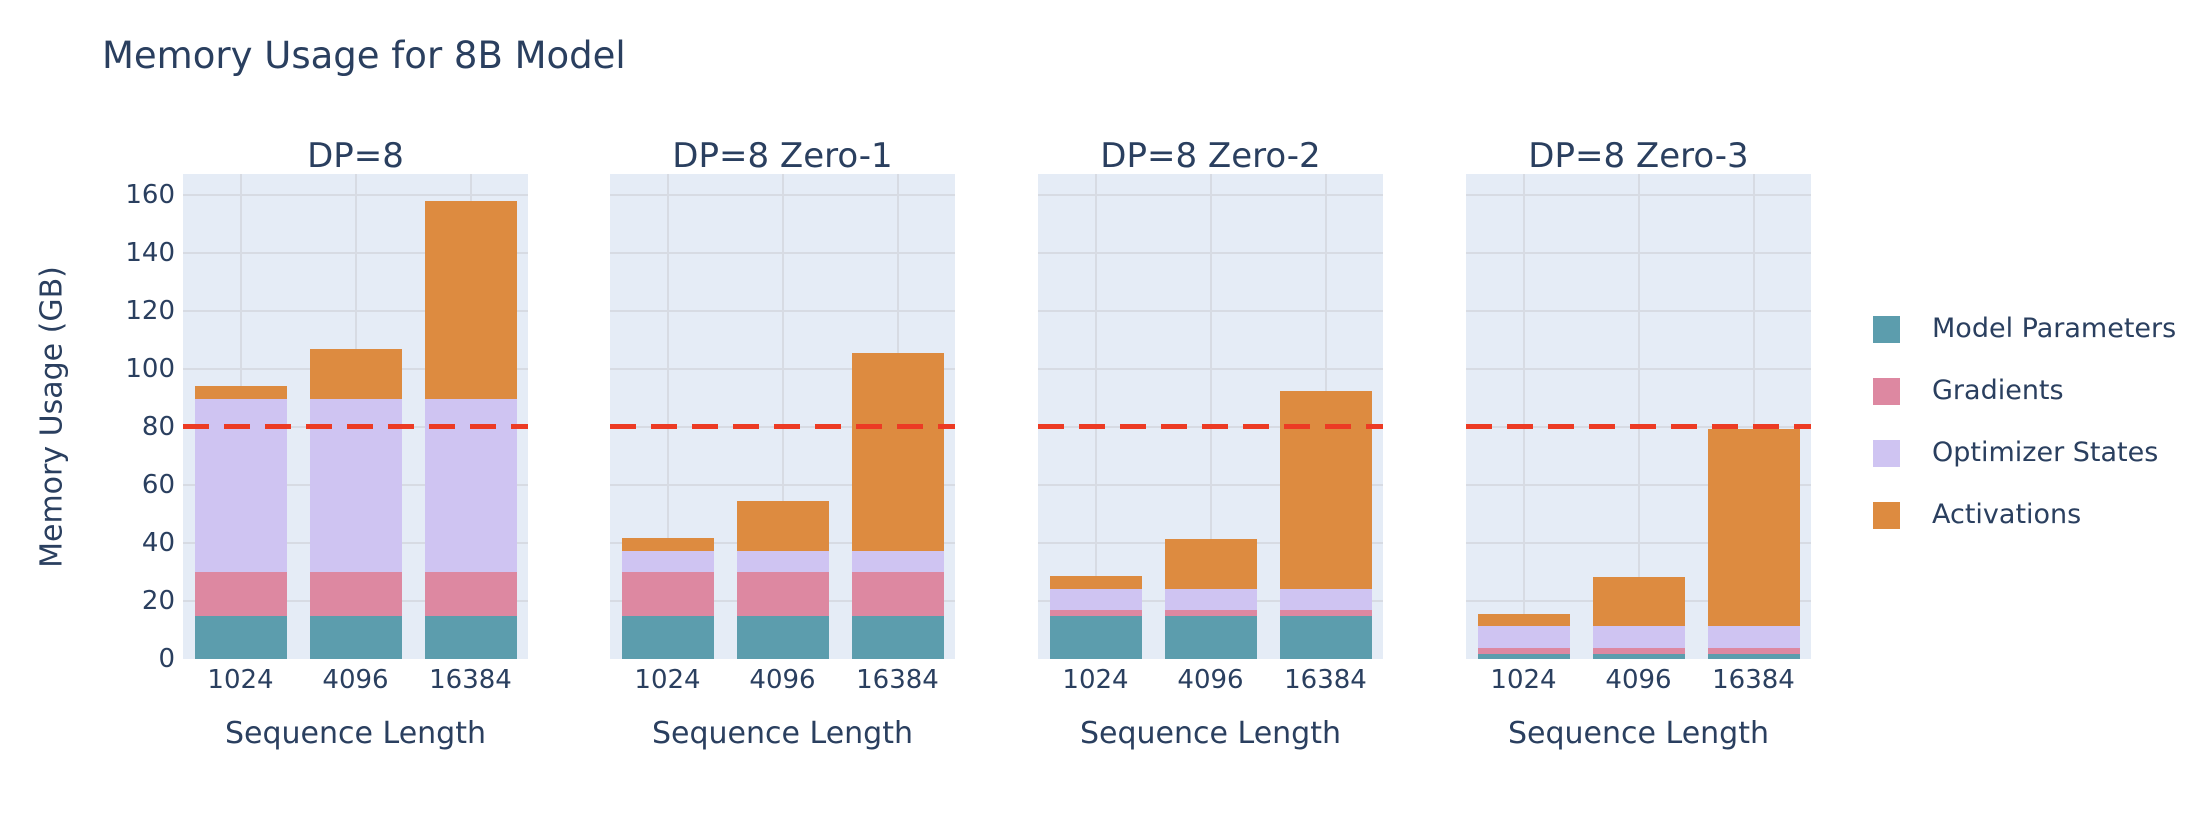 This screenshot has height=818, width=2210. I want to click on legend-item-model-parameters: Model Parameters, so click(2038, 328).